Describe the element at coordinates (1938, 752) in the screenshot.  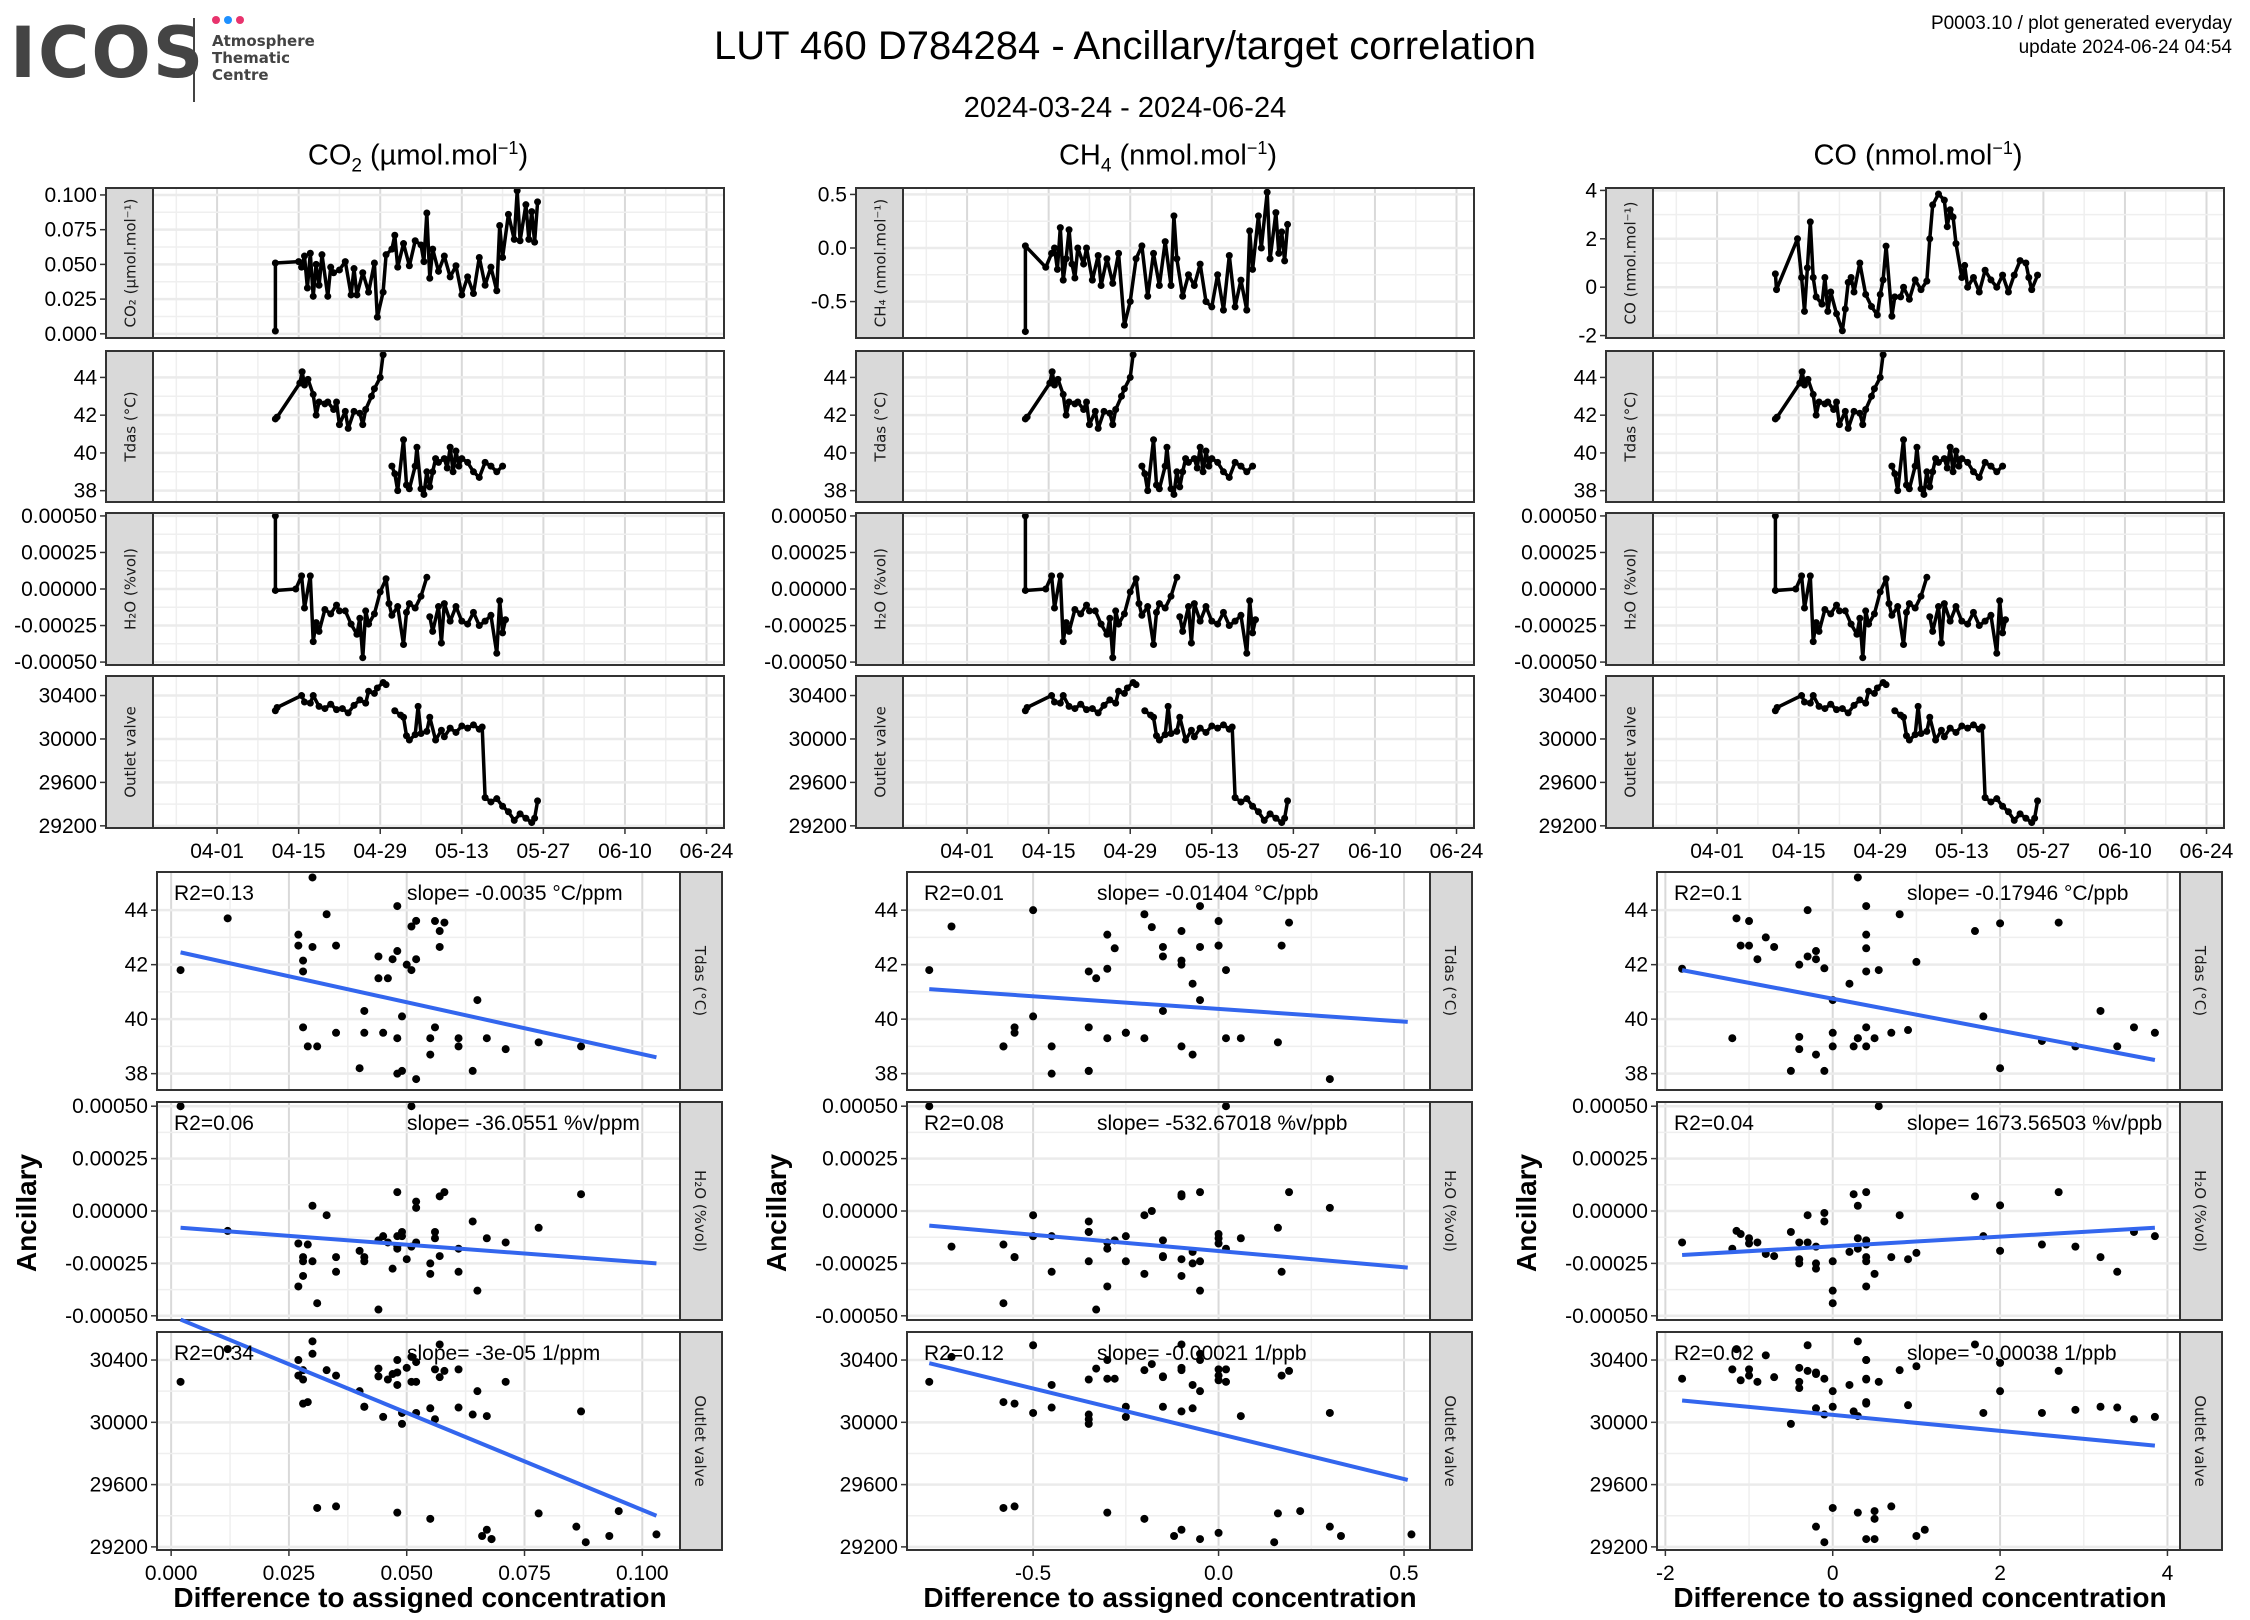
I see `plot-background` at that location.